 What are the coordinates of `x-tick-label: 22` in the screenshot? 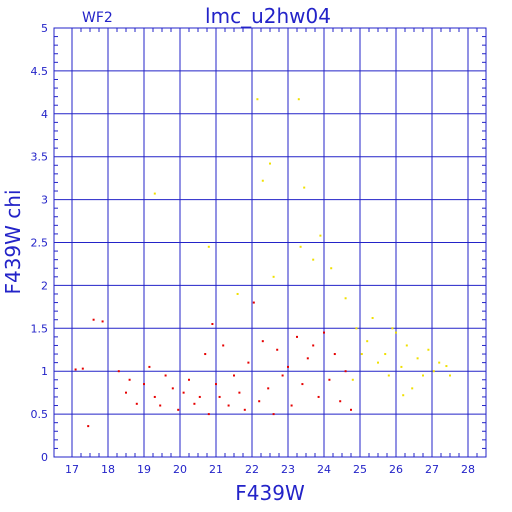 It's located at (252, 469).